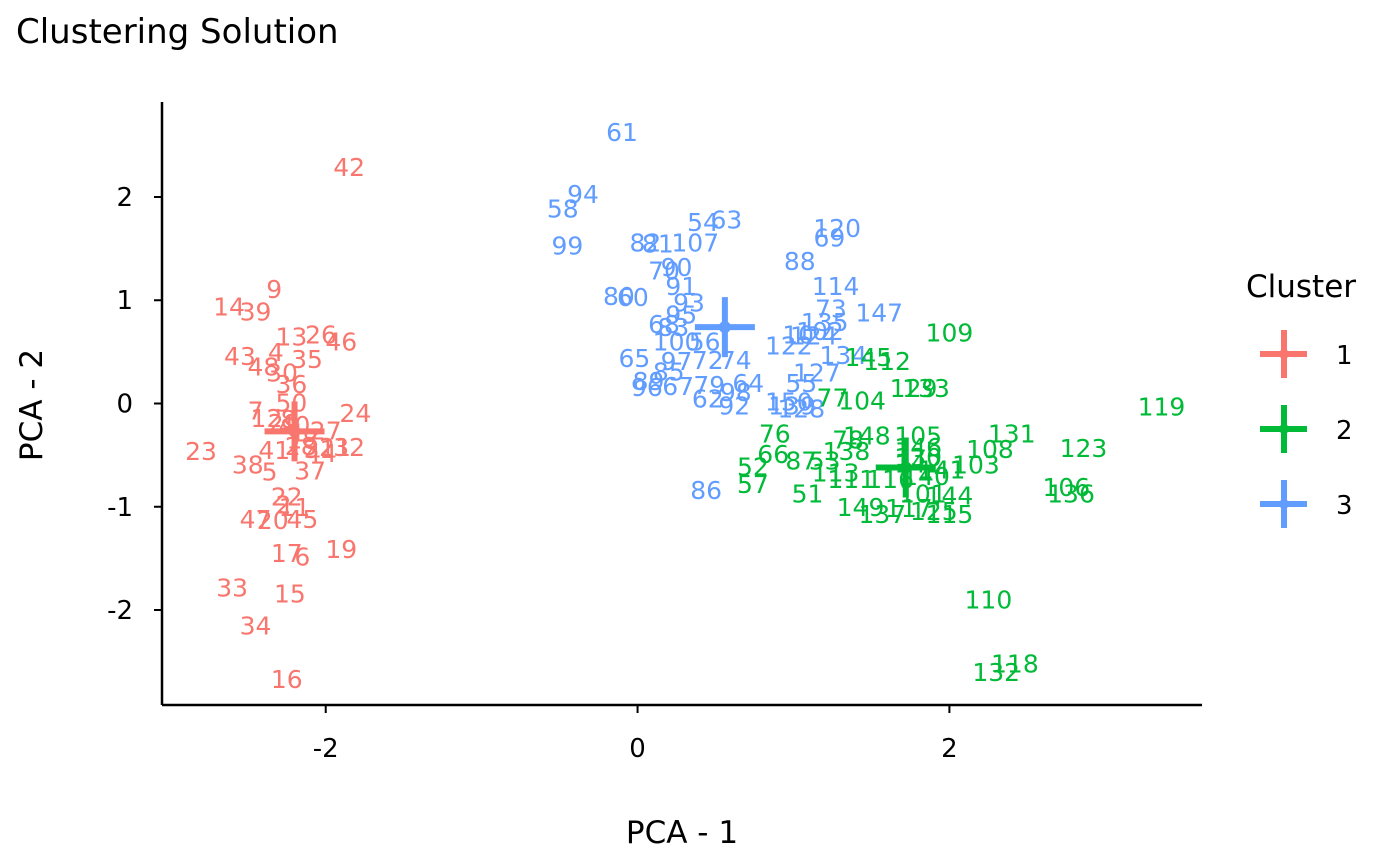 The width and height of the screenshot is (1400, 865). I want to click on point-label: 33, so click(232, 587).